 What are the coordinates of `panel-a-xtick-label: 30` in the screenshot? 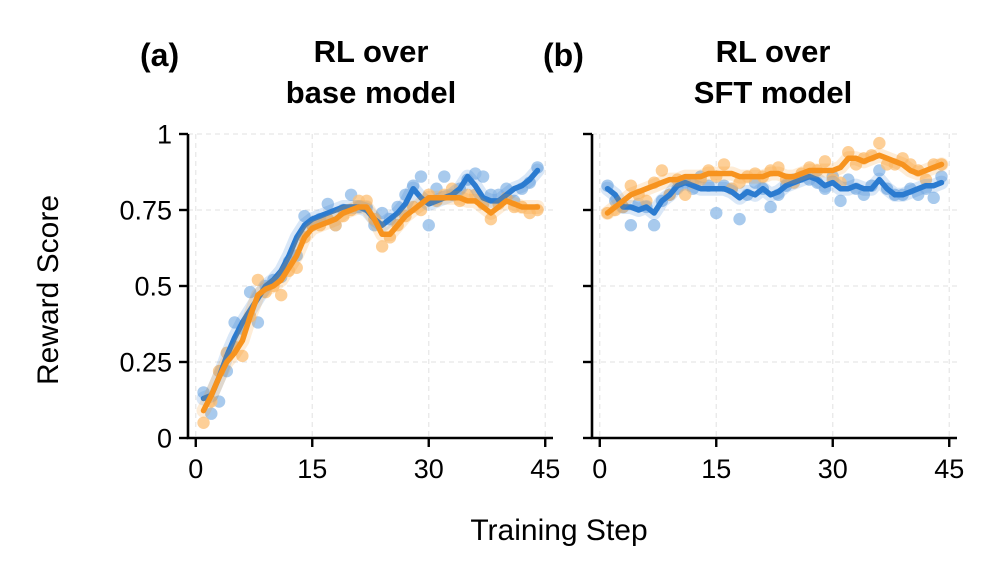 It's located at (429, 469).